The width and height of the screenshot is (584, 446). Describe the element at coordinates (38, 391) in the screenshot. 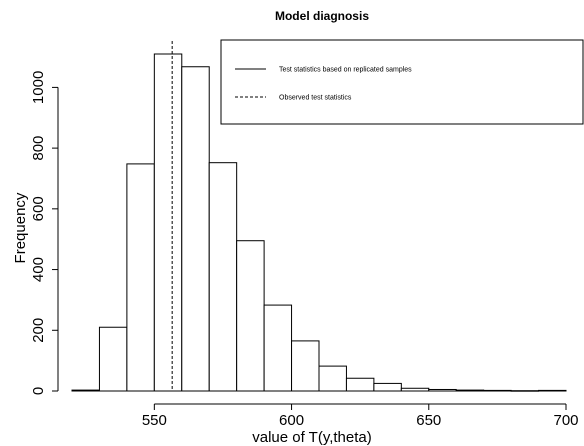

I see `y-tick-label: 0` at that location.